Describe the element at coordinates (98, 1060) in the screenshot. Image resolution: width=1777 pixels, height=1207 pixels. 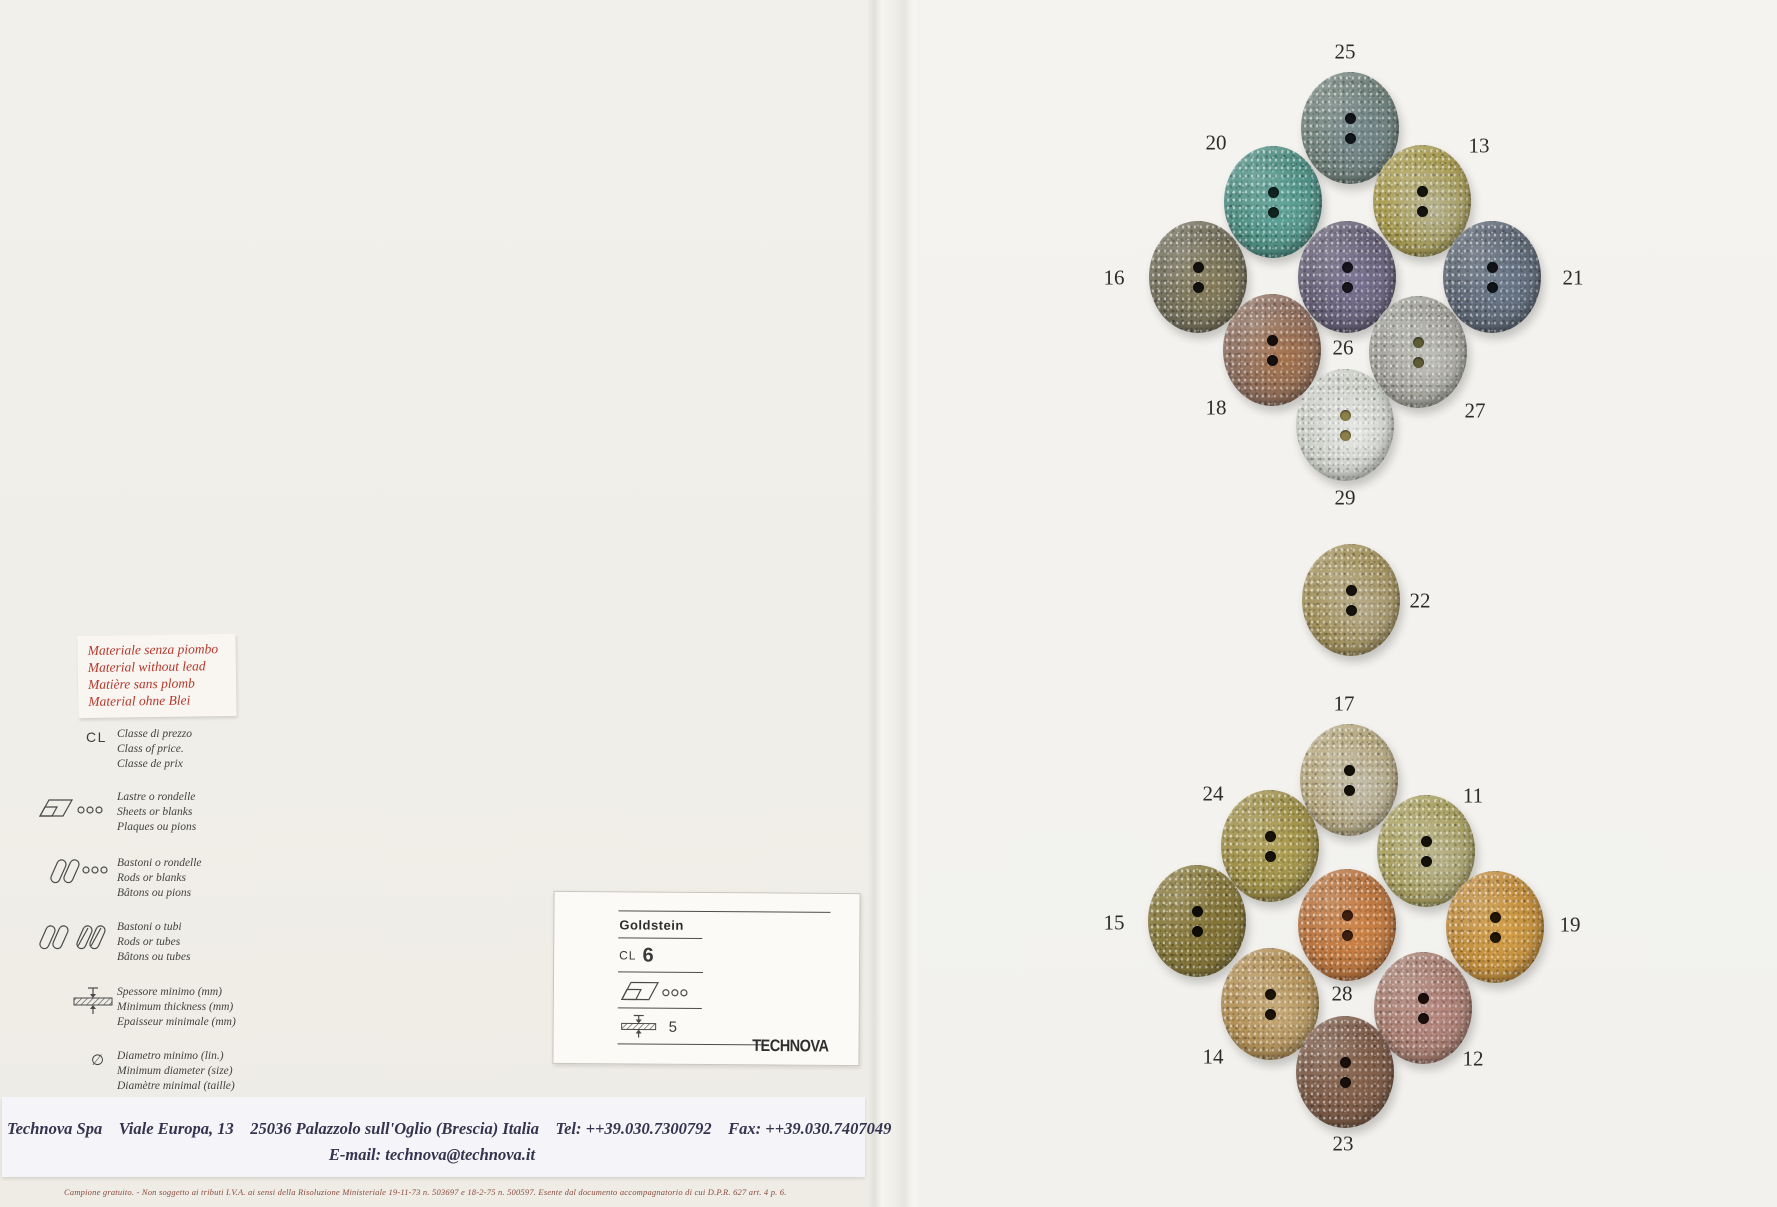
I see `min-diameter-icon: ∅` at that location.